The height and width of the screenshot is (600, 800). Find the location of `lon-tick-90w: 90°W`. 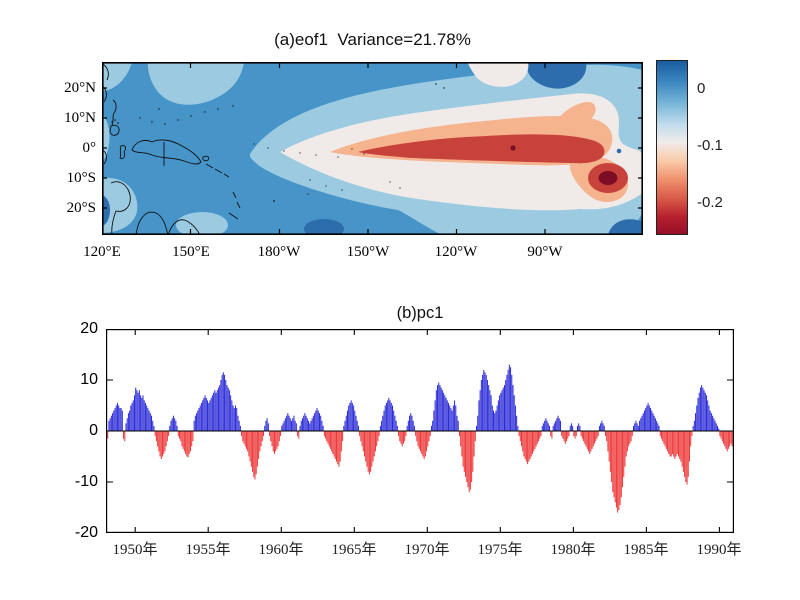

lon-tick-90w: 90°W is located at coordinates (545, 252).